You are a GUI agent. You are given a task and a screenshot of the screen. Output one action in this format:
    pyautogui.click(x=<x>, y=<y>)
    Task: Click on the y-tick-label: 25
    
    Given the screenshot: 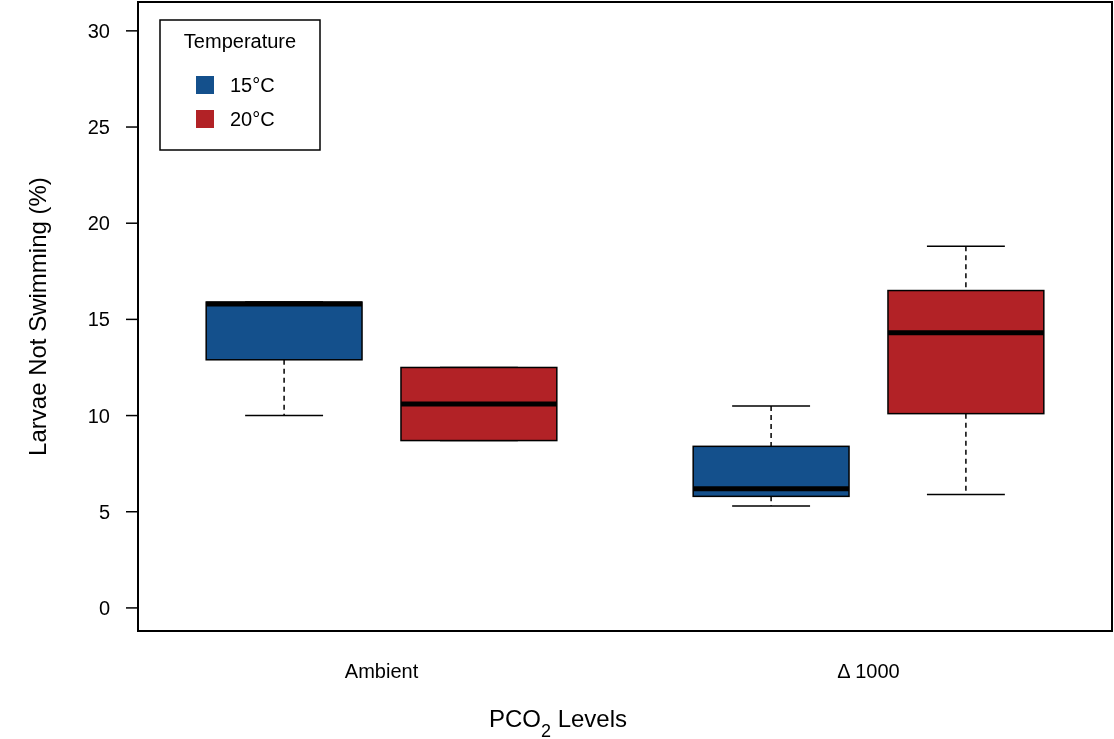 What is the action you would take?
    pyautogui.click(x=98, y=127)
    